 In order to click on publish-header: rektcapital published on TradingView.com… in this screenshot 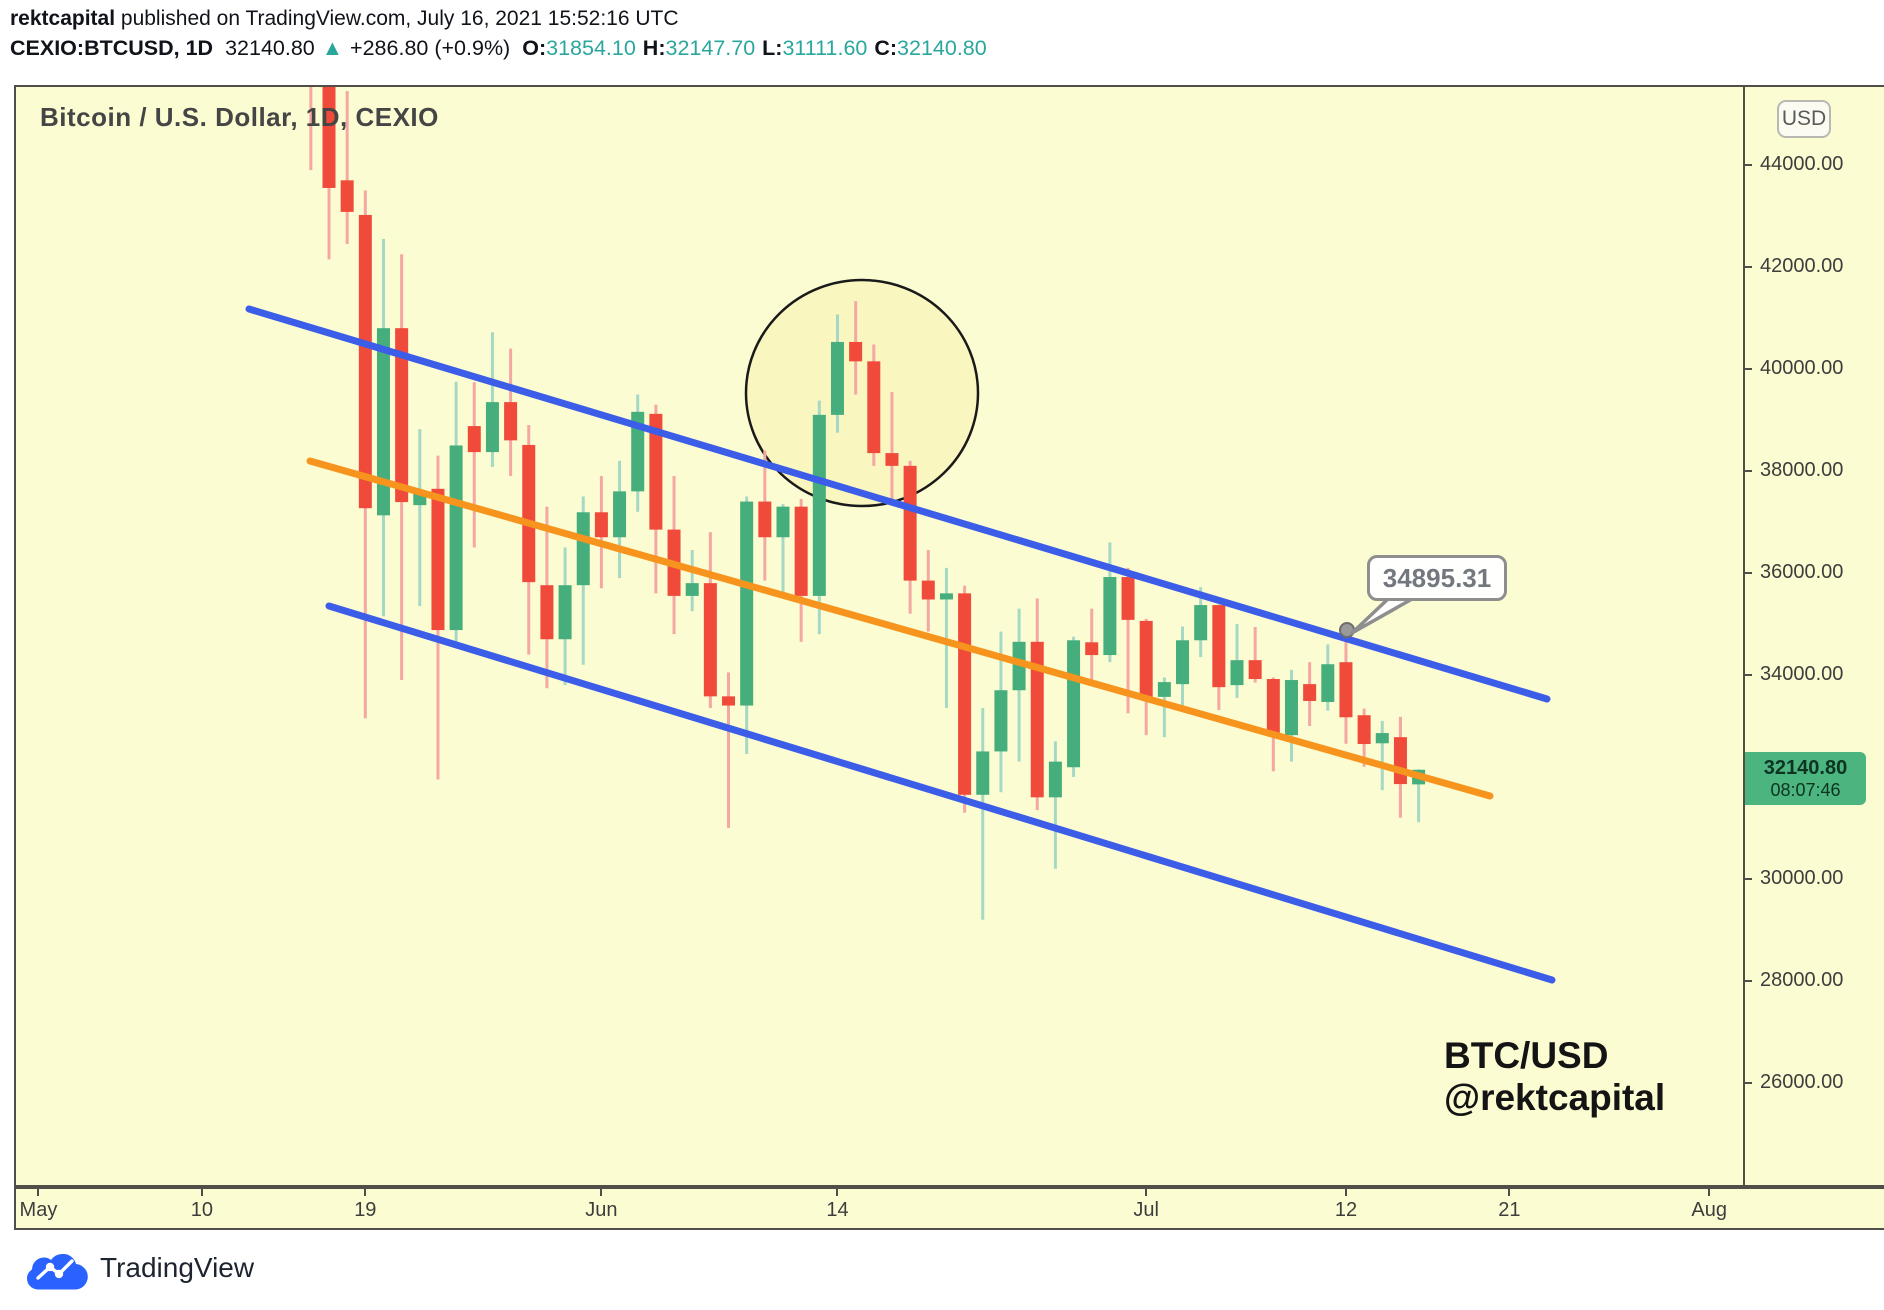, I will do `click(942, 42)`.